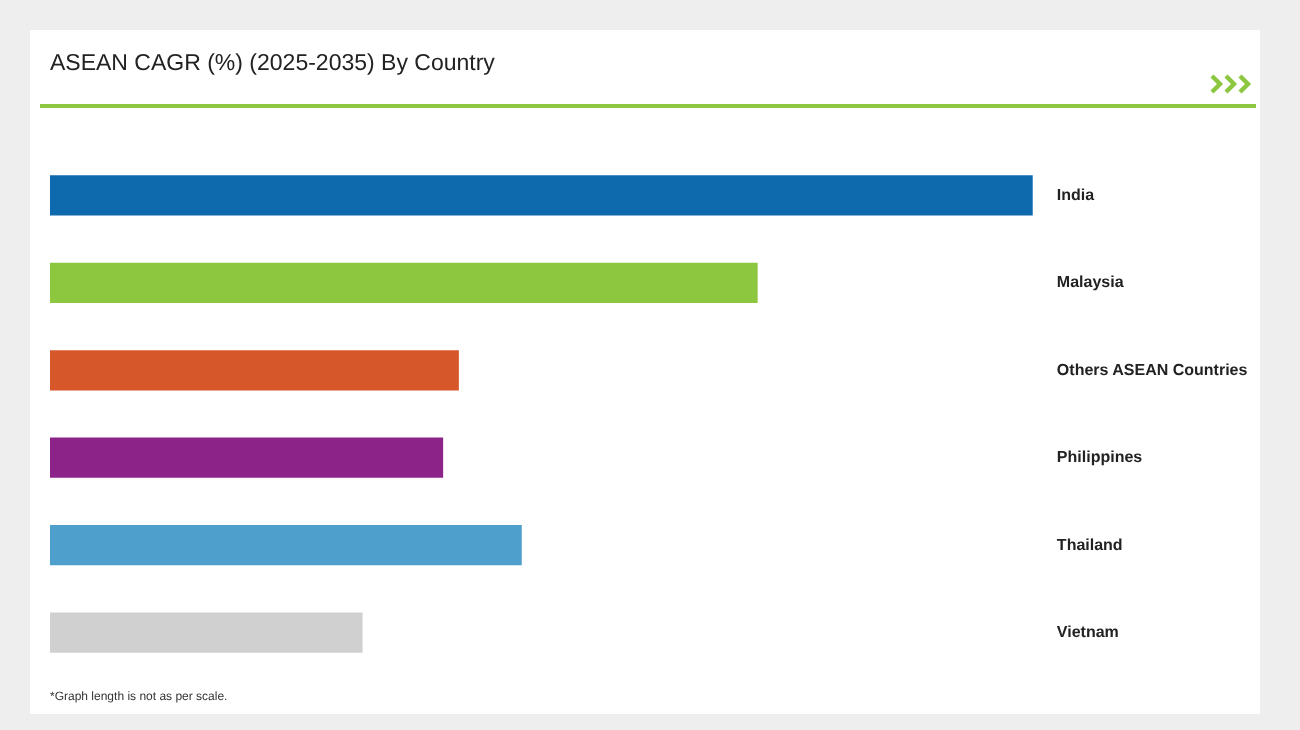  I want to click on y-tick-label: Others ASEAN Countries, so click(1152, 369).